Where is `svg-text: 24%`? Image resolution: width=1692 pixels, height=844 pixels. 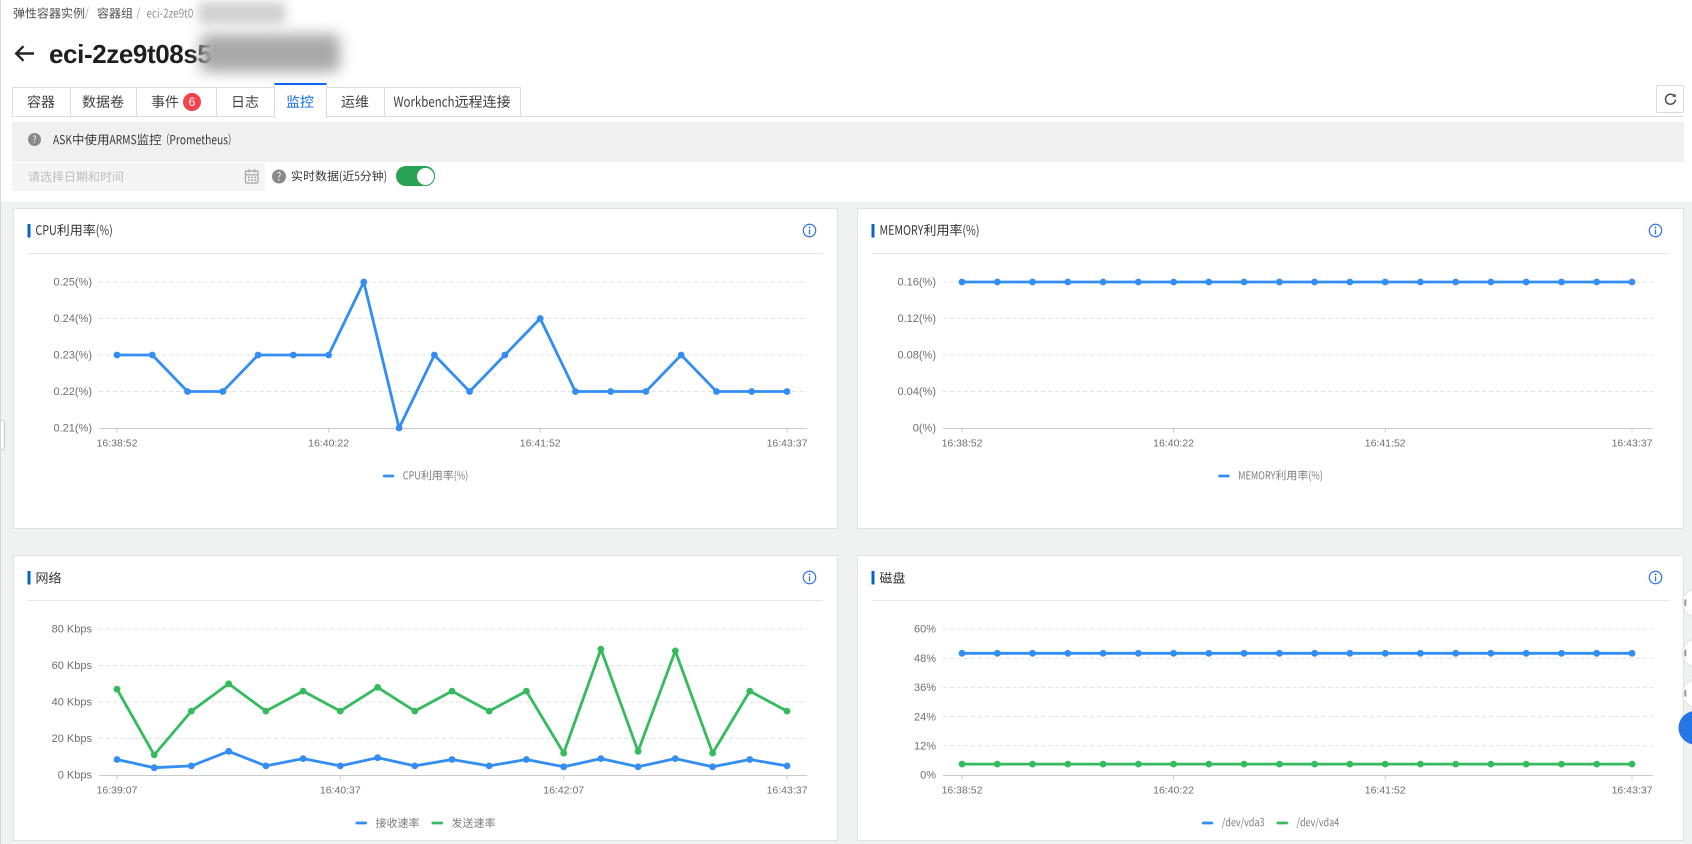
svg-text: 24% is located at coordinates (925, 717).